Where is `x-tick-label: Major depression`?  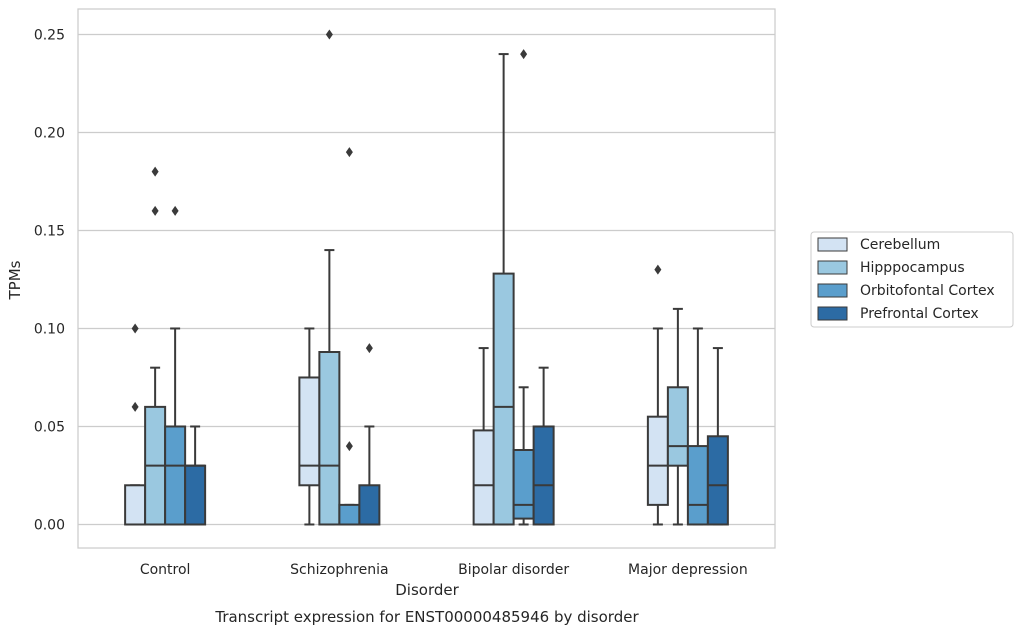 x-tick-label: Major depression is located at coordinates (688, 570).